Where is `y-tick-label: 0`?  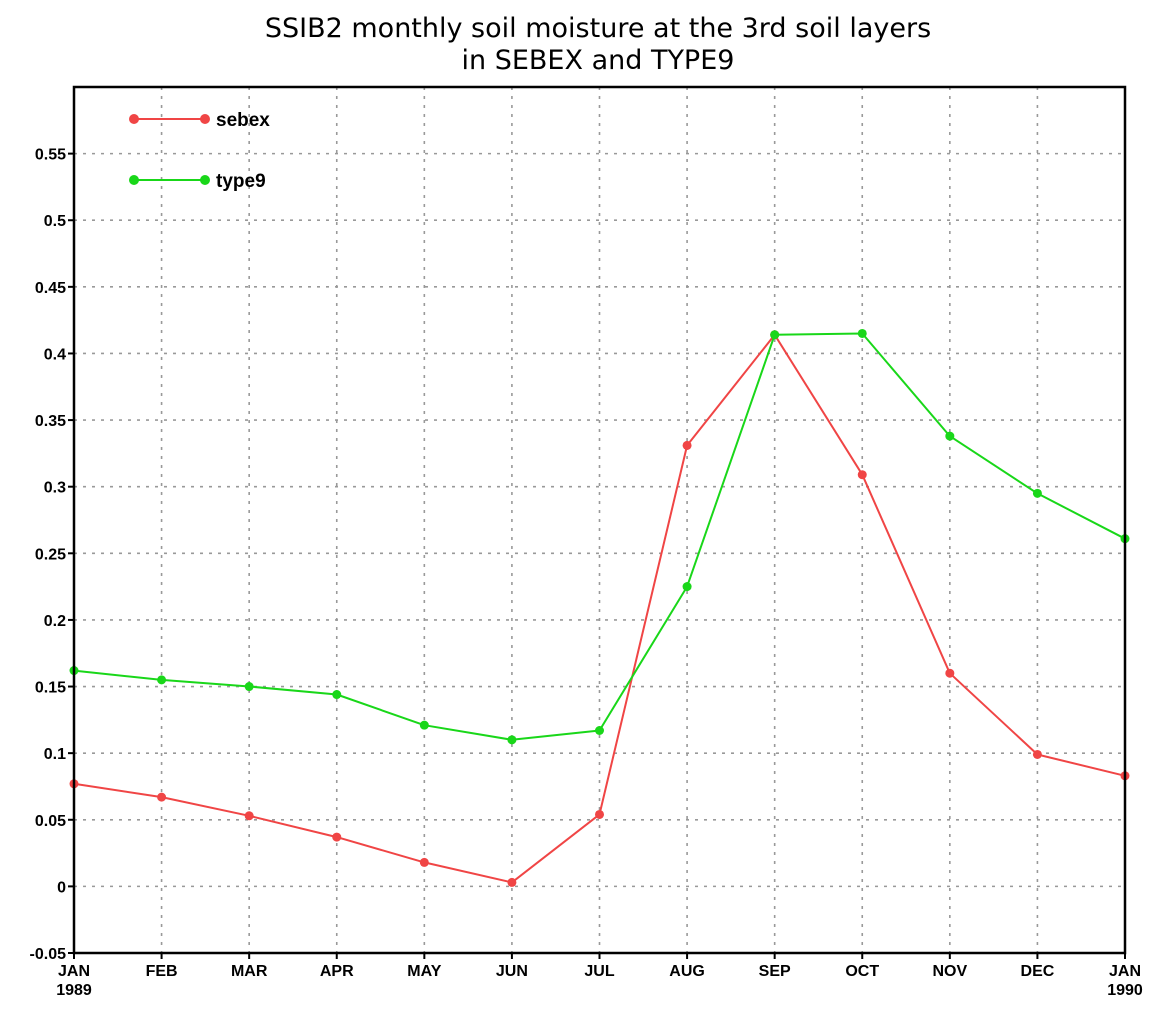 y-tick-label: 0 is located at coordinates (61, 887).